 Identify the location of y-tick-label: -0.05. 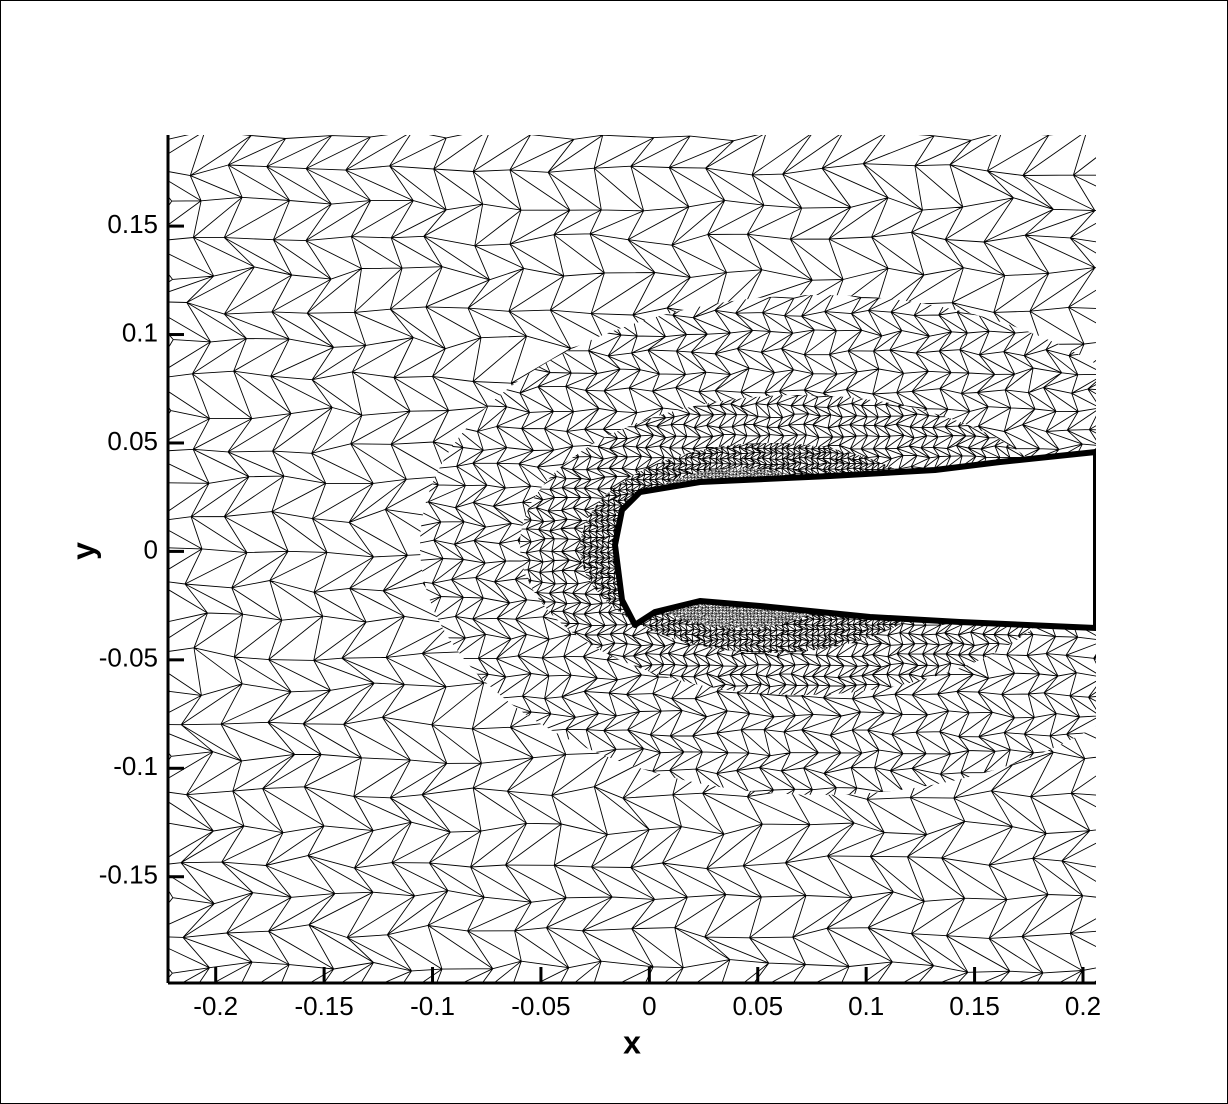
(128, 658).